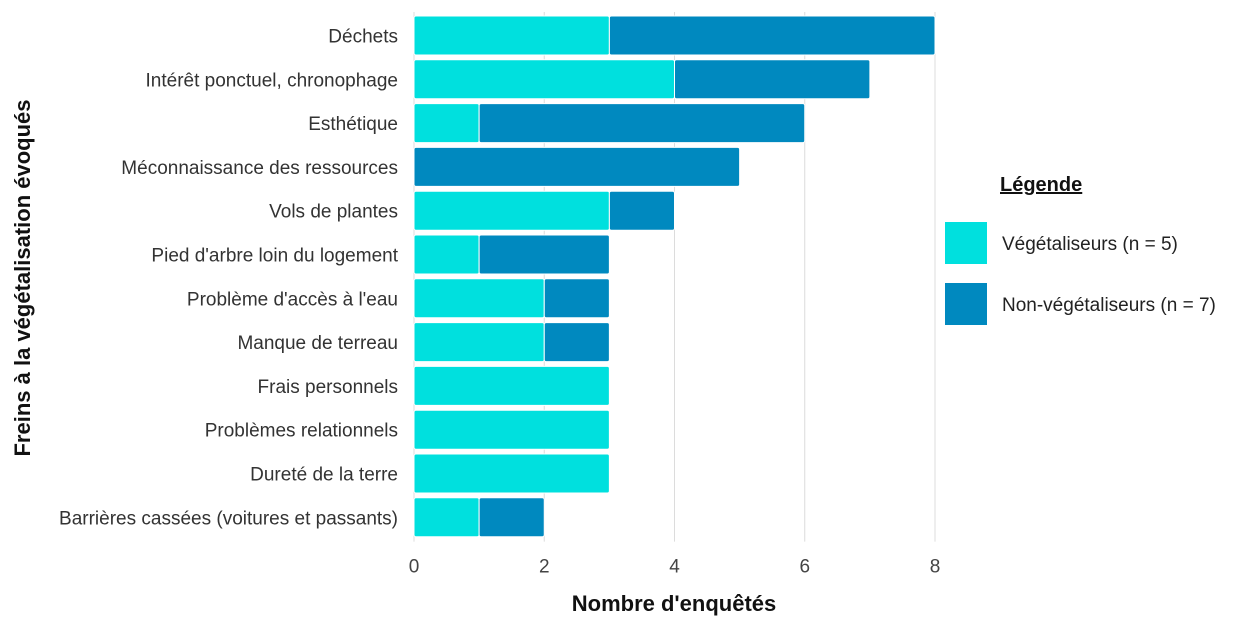 Image resolution: width=1246 pixels, height=621 pixels. I want to click on legend-label: Végétaliseurs (n = 5), so click(1090, 244).